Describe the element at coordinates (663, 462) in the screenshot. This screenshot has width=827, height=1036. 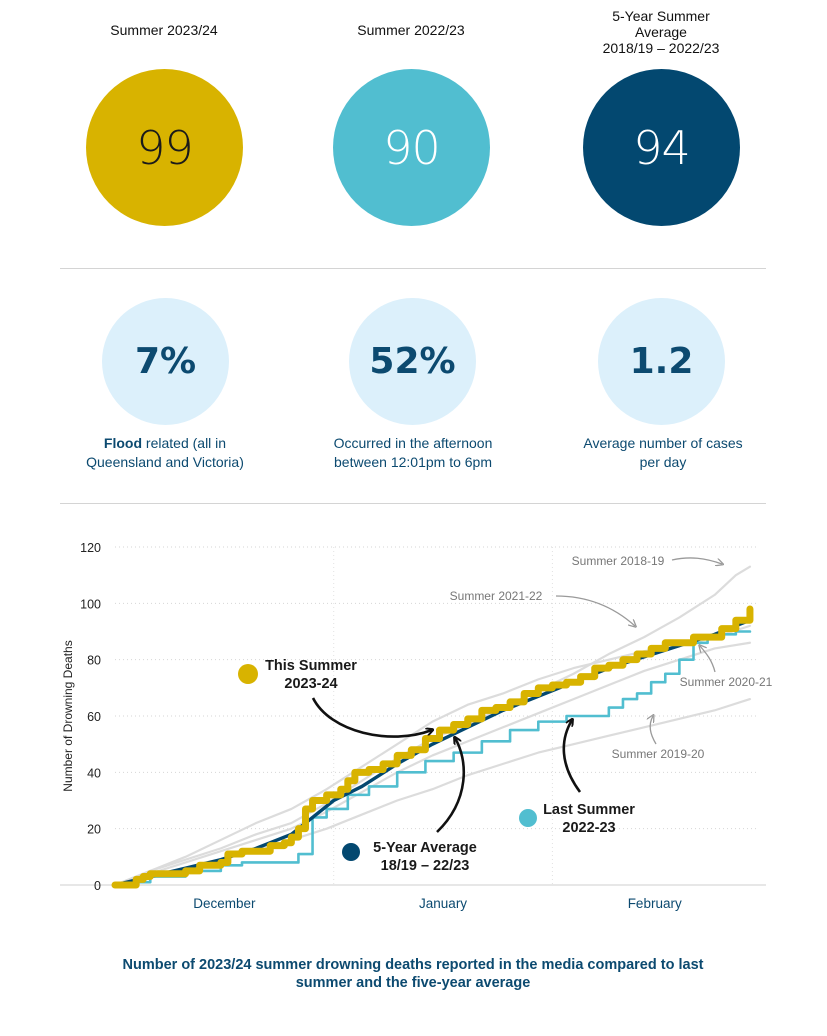
I see `fact-desc-per-day-line2: per day` at that location.